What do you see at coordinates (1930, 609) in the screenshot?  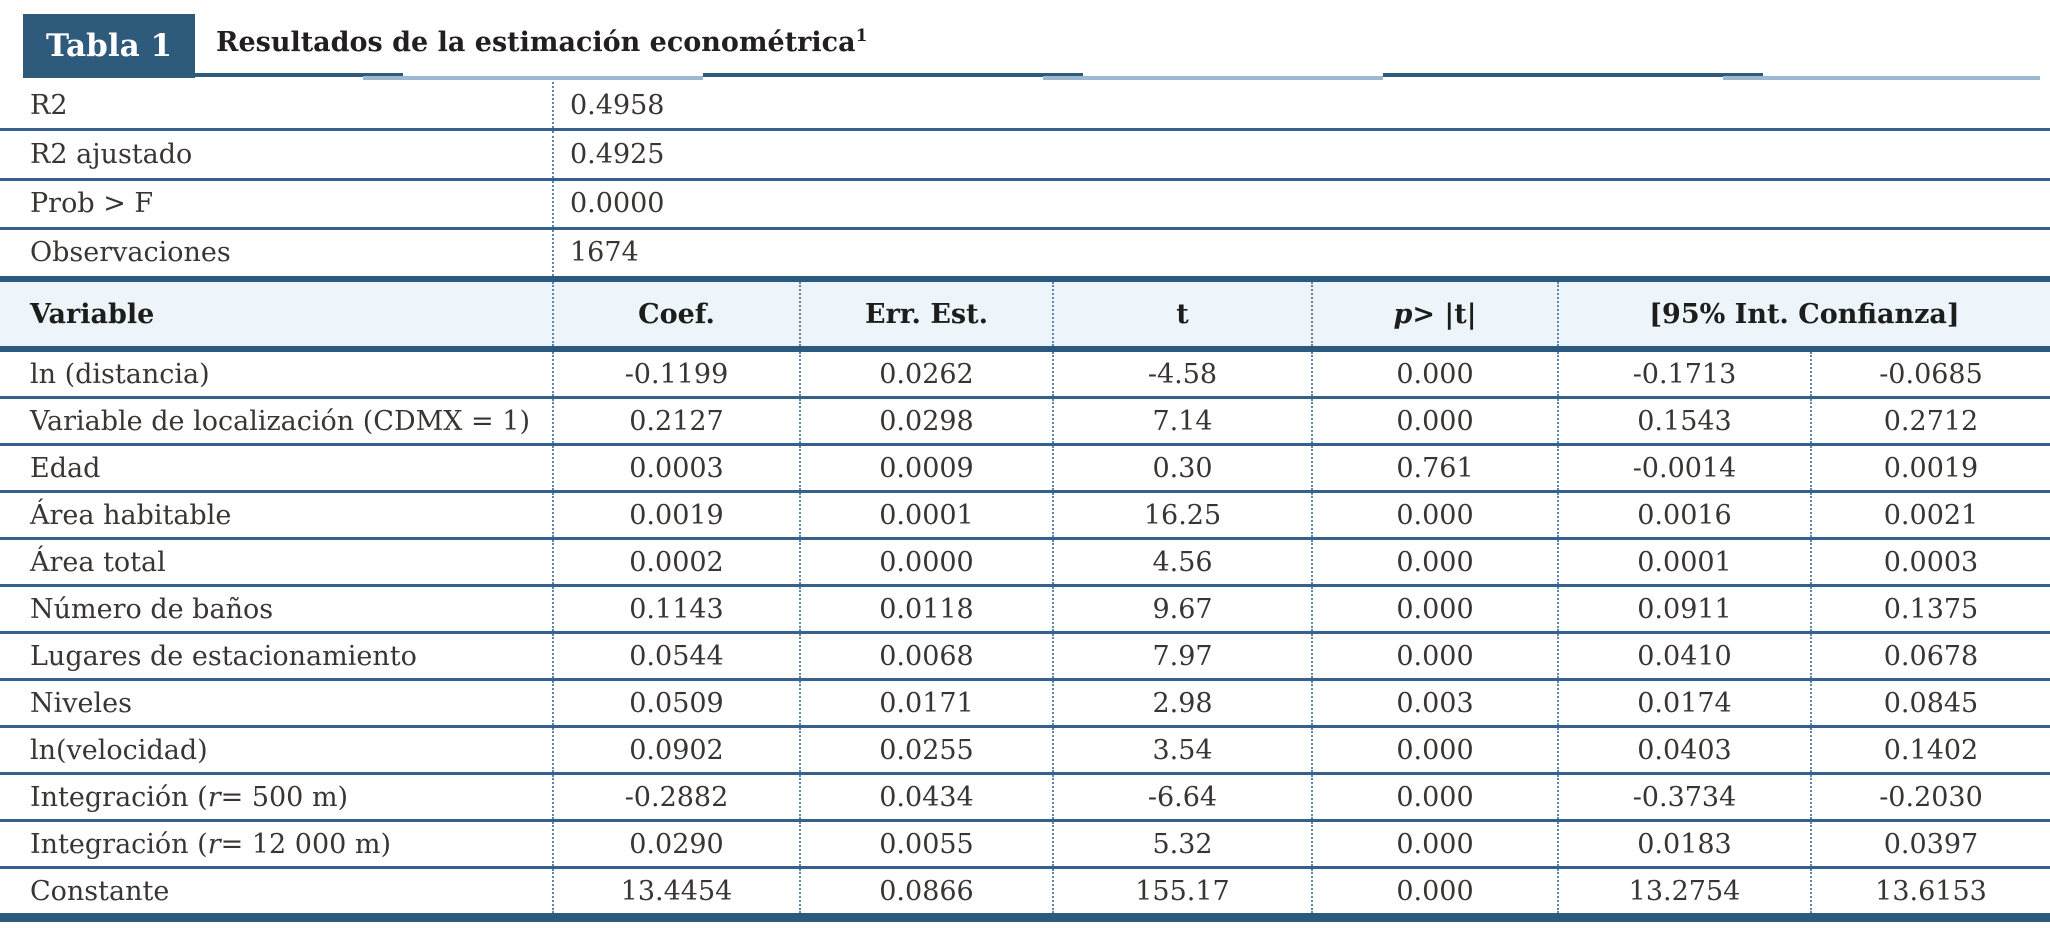 I see `cell-ci_high: 0.1375` at bounding box center [1930, 609].